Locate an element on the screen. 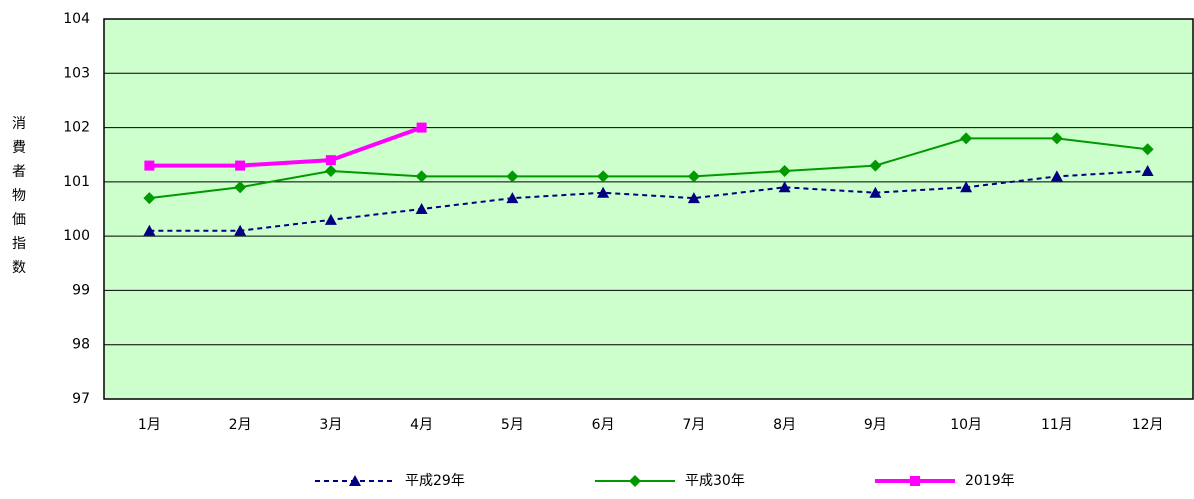 The width and height of the screenshot is (1194, 499). x-tick-label: 6月 is located at coordinates (603, 425).